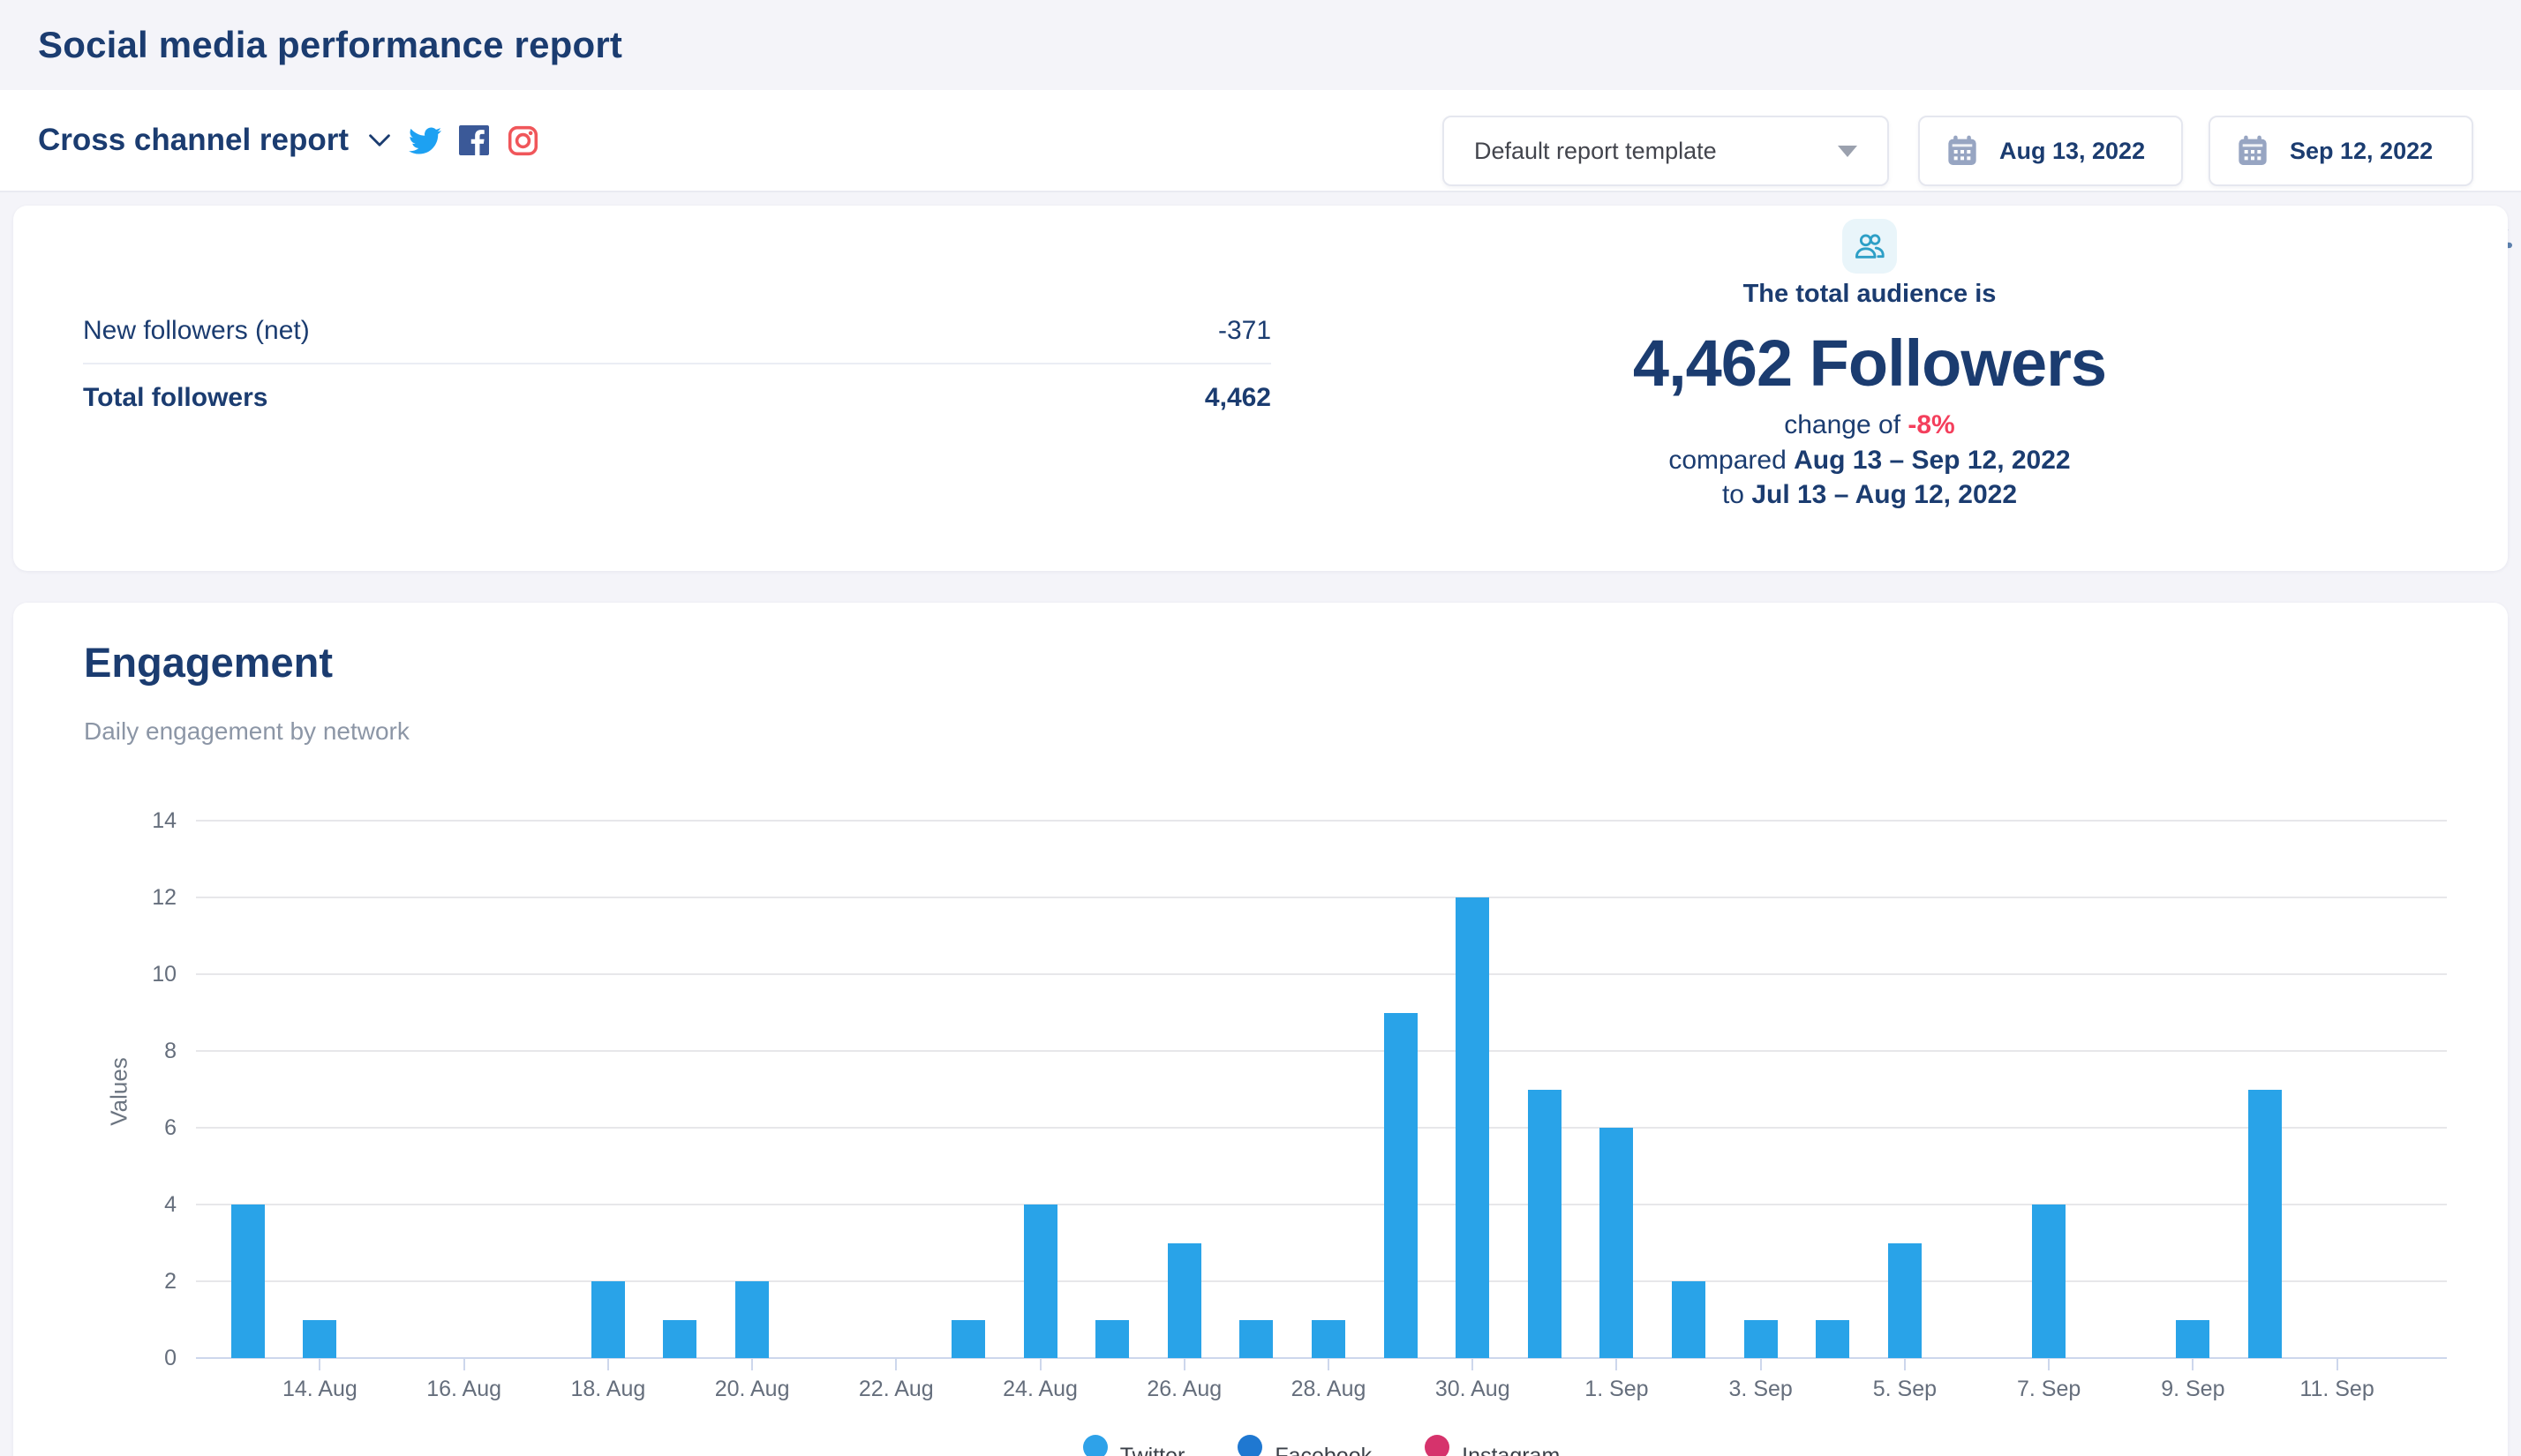 This screenshot has height=1456, width=2521. Describe the element at coordinates (2072, 150) in the screenshot. I see `date-from-value: Aug 13, 2022` at that location.